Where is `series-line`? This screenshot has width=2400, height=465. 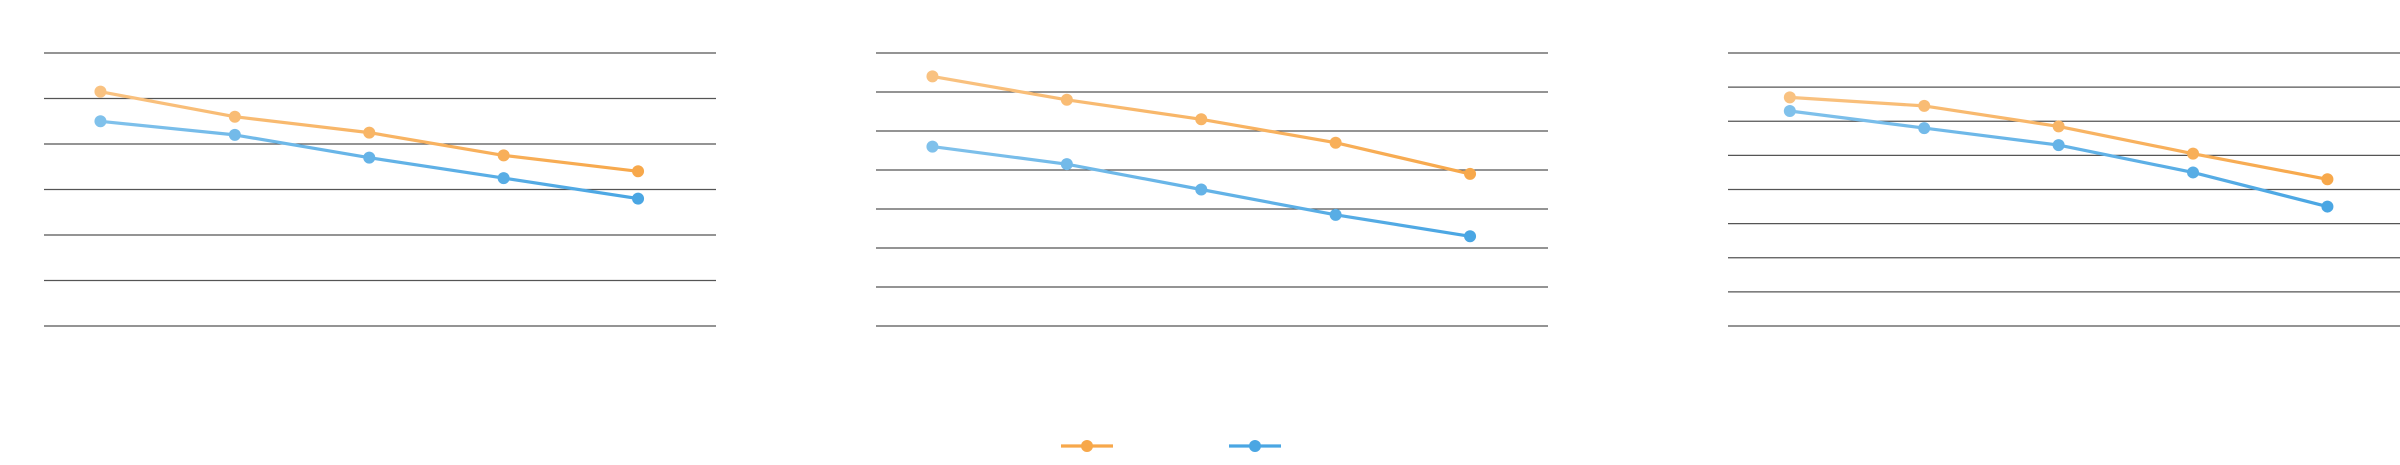
series-line is located at coordinates (2058, 138).